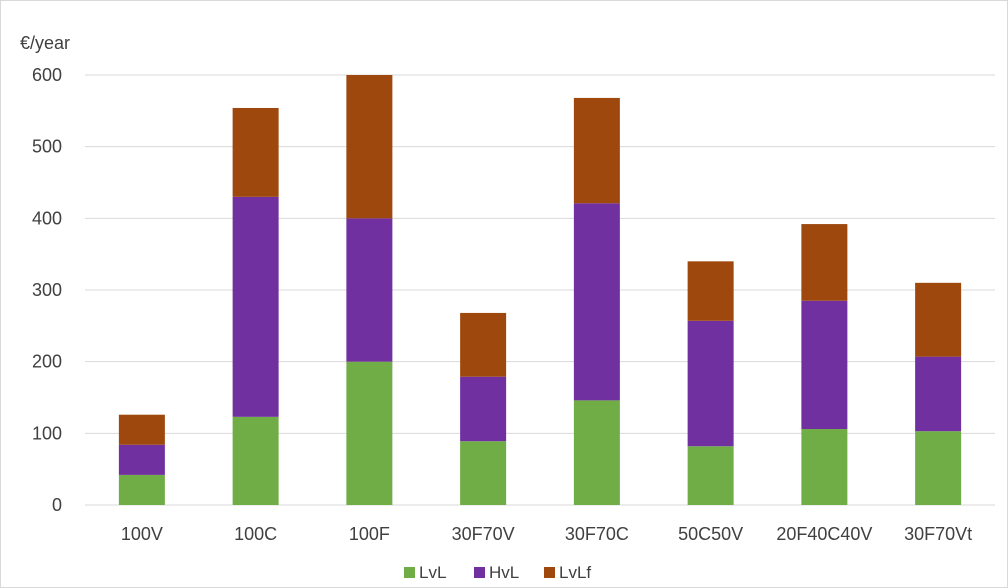  Describe the element at coordinates (483, 344) in the screenshot. I see `bar-lvlf-30f70v` at that location.